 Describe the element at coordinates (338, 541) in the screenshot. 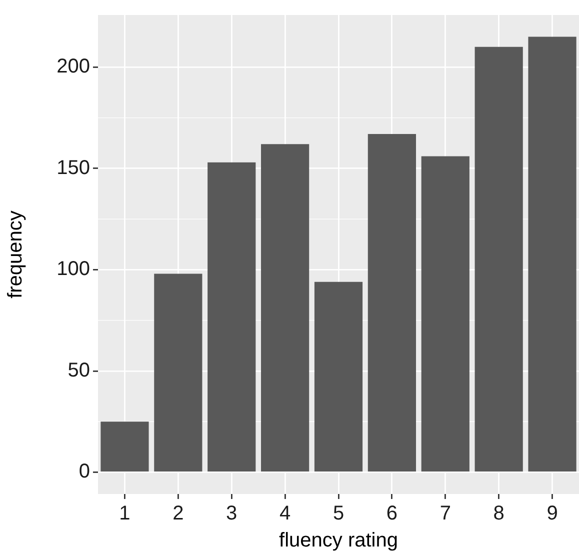

I see `x-axis-title: fluency rating` at that location.